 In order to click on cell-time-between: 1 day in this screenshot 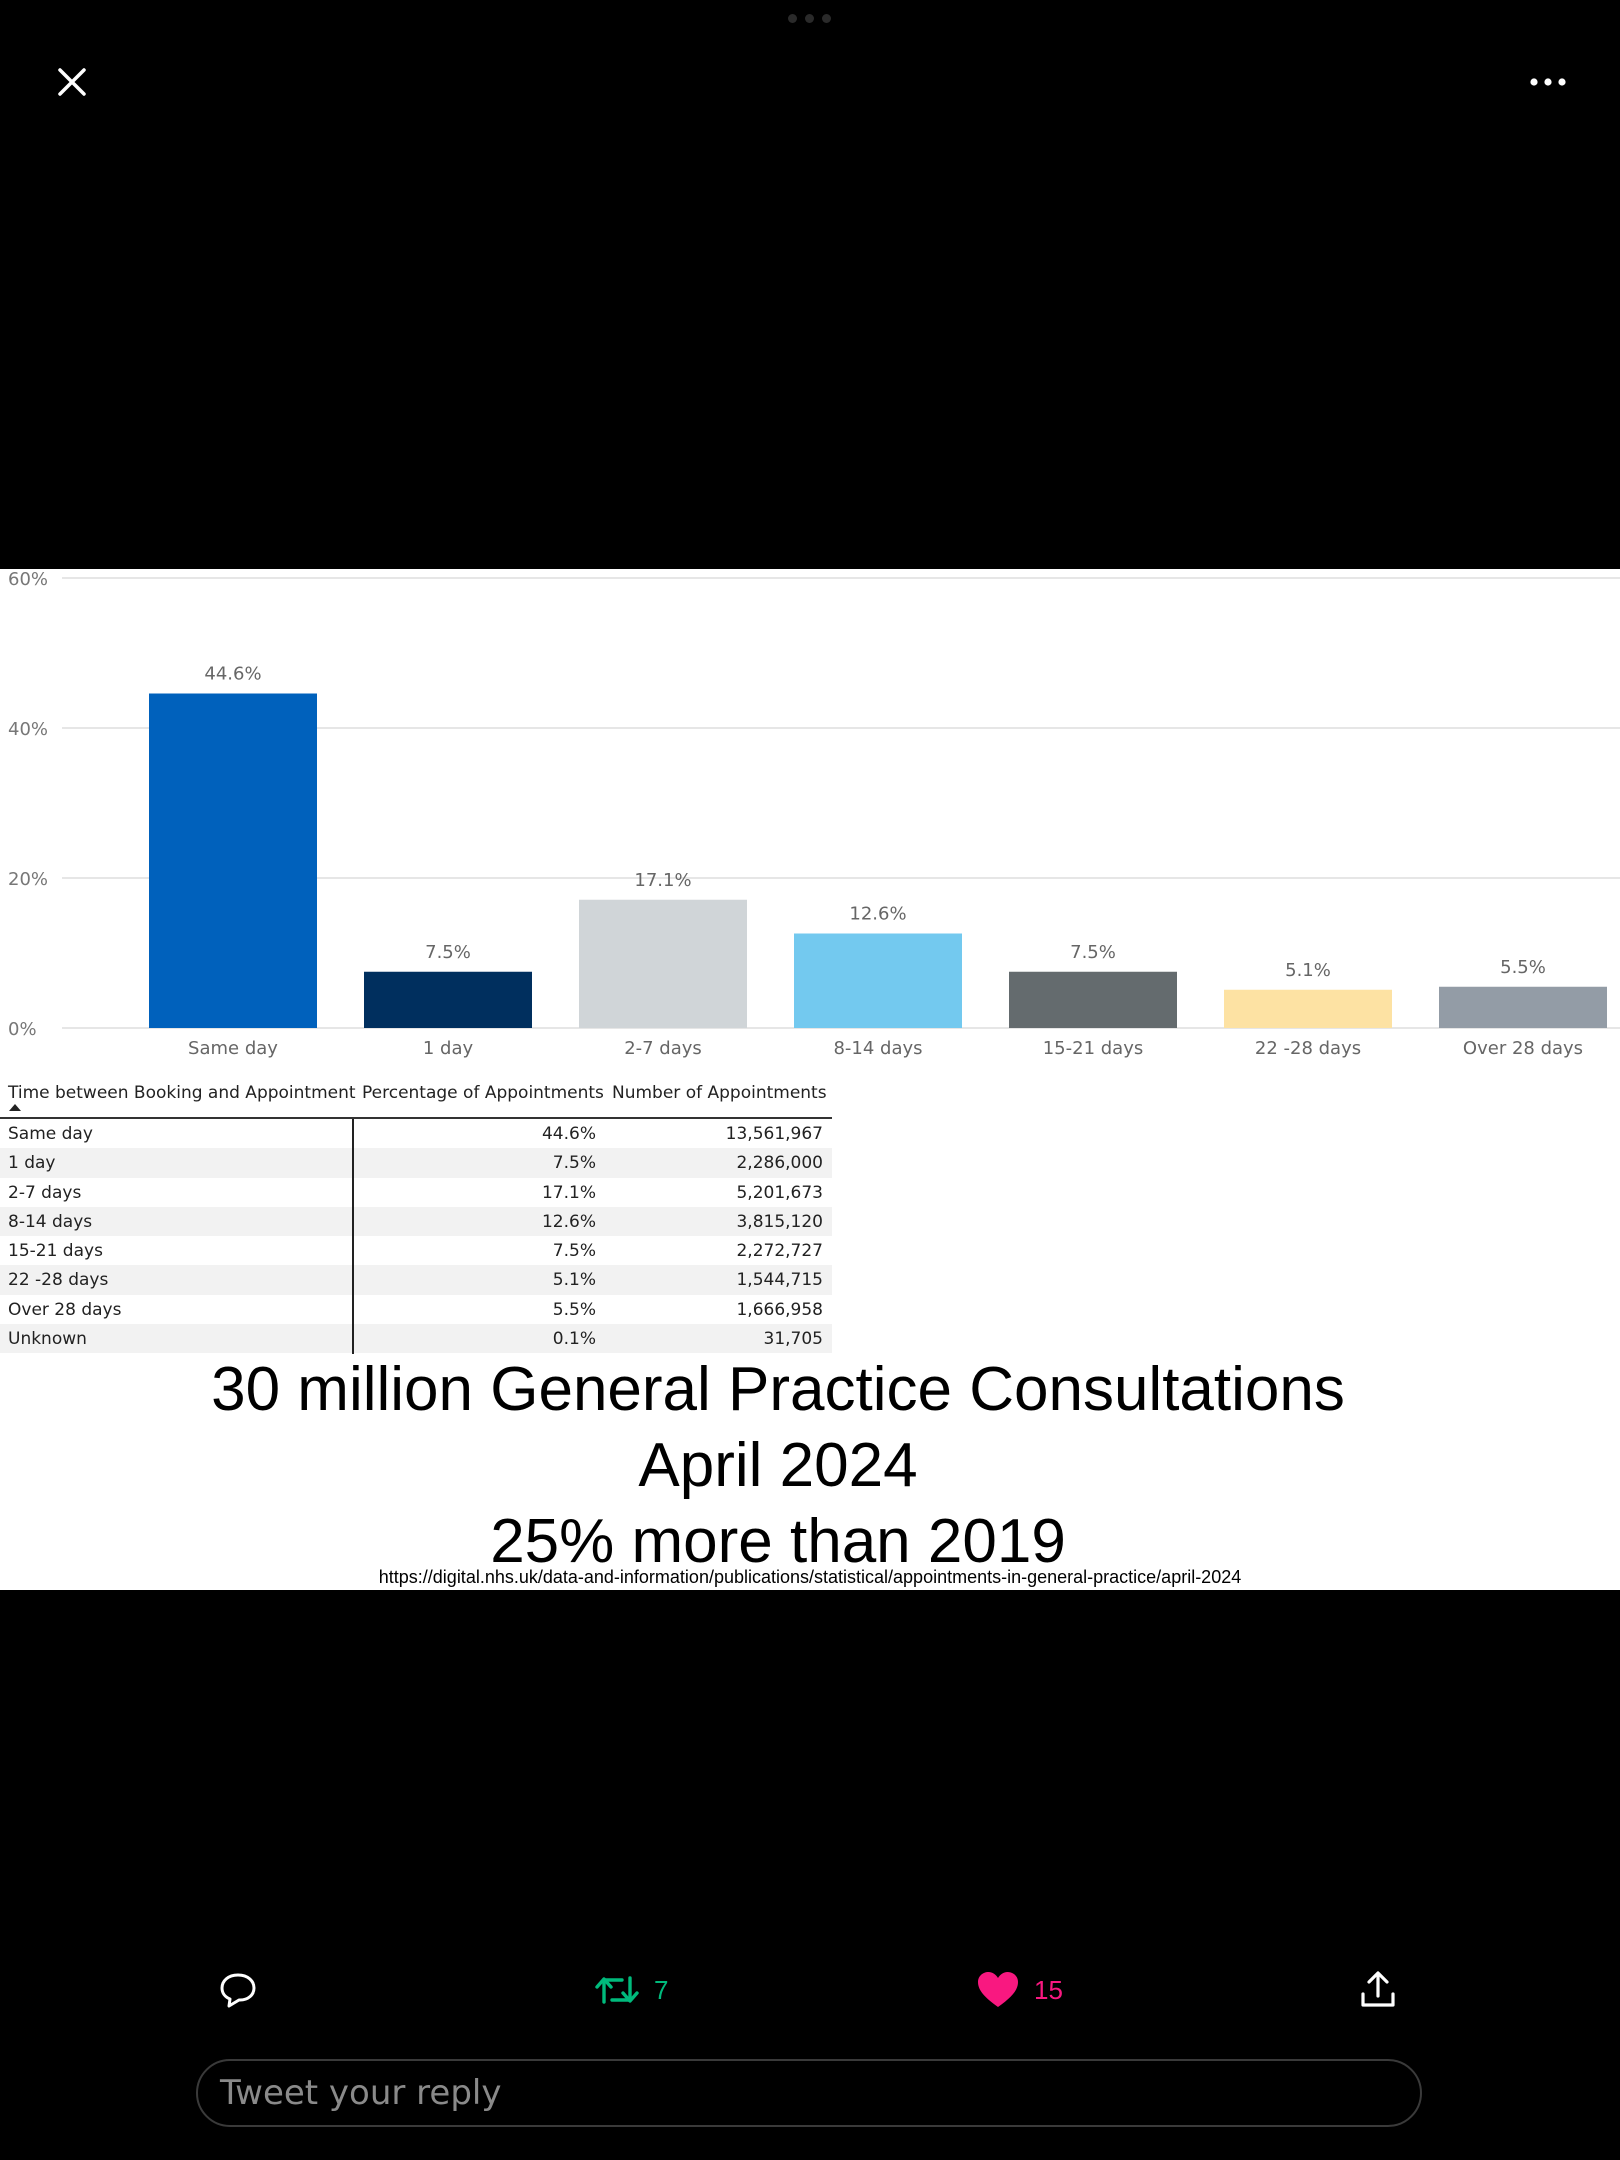, I will do `click(32, 1163)`.